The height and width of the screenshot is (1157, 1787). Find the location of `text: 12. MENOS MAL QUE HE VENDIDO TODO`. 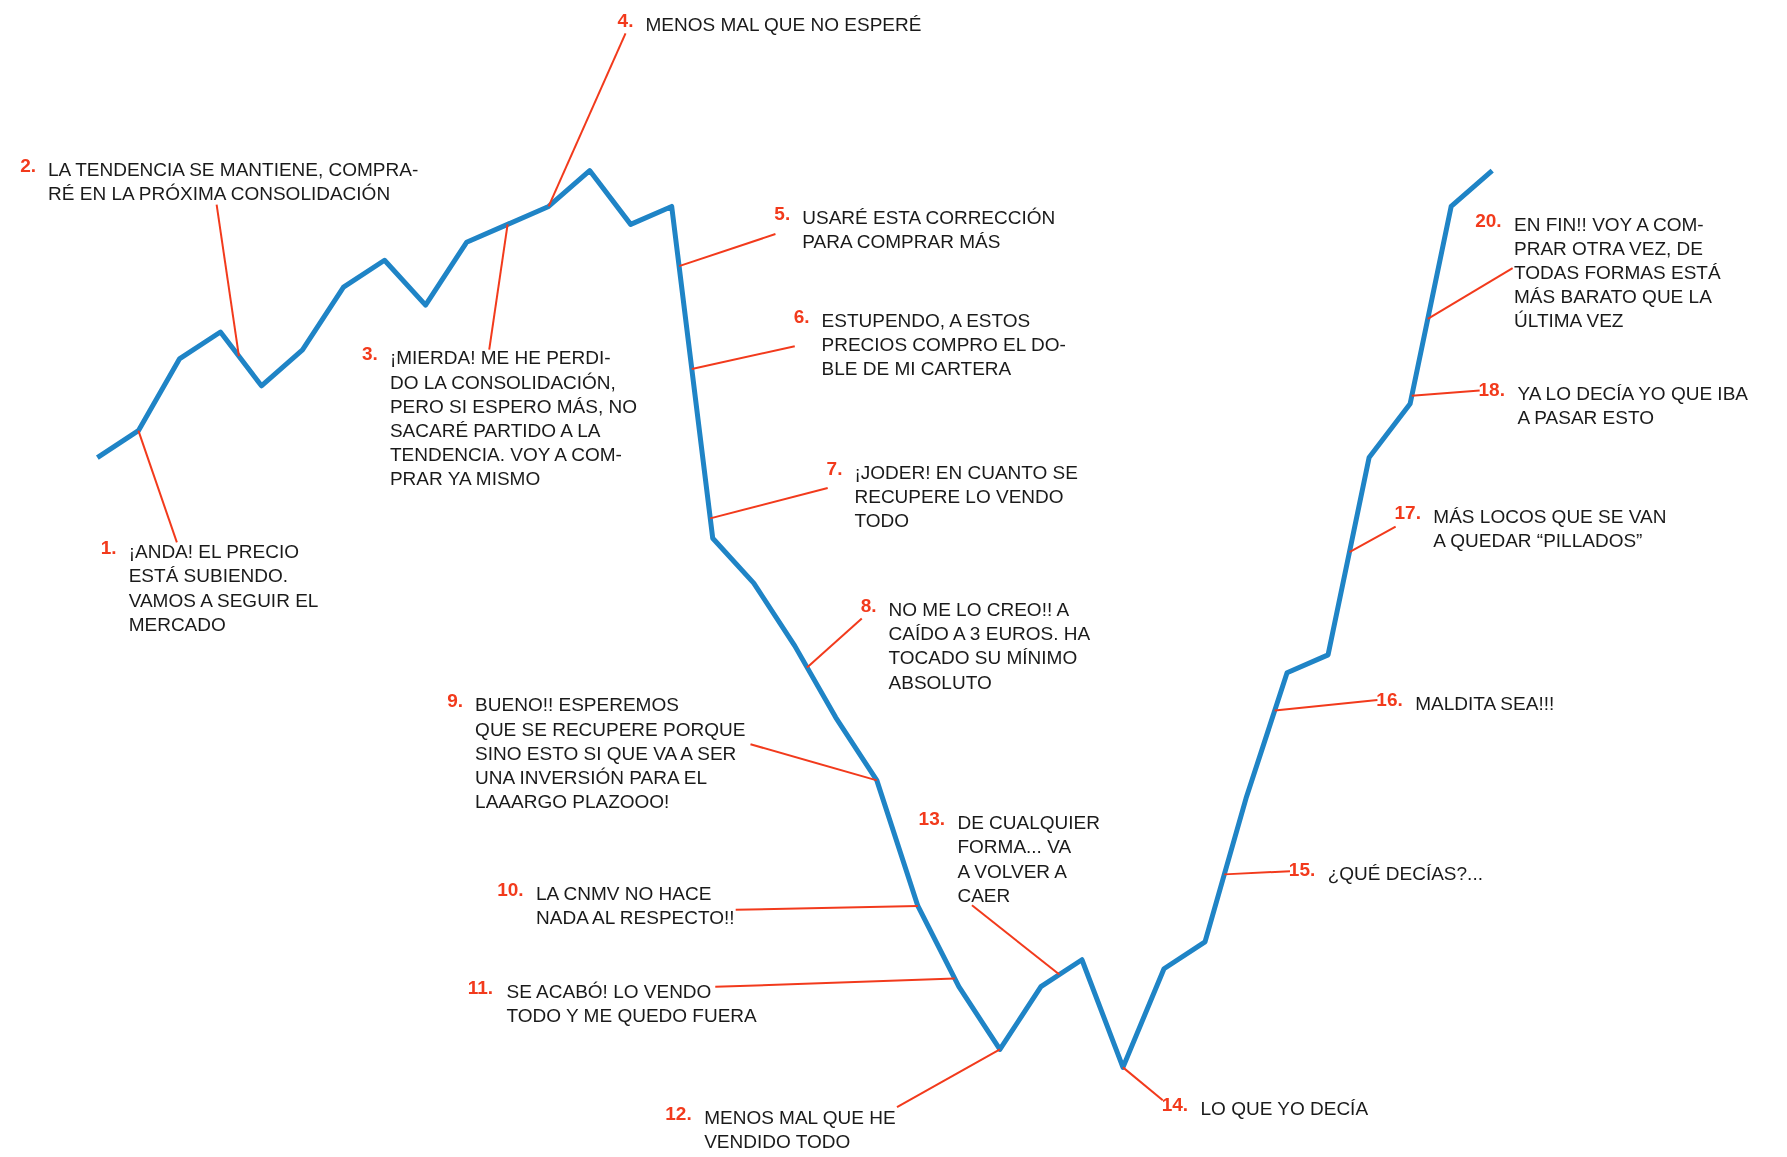

text: 12. MENOS MAL QUE HE VENDIDO TODO is located at coordinates (780, 1128).